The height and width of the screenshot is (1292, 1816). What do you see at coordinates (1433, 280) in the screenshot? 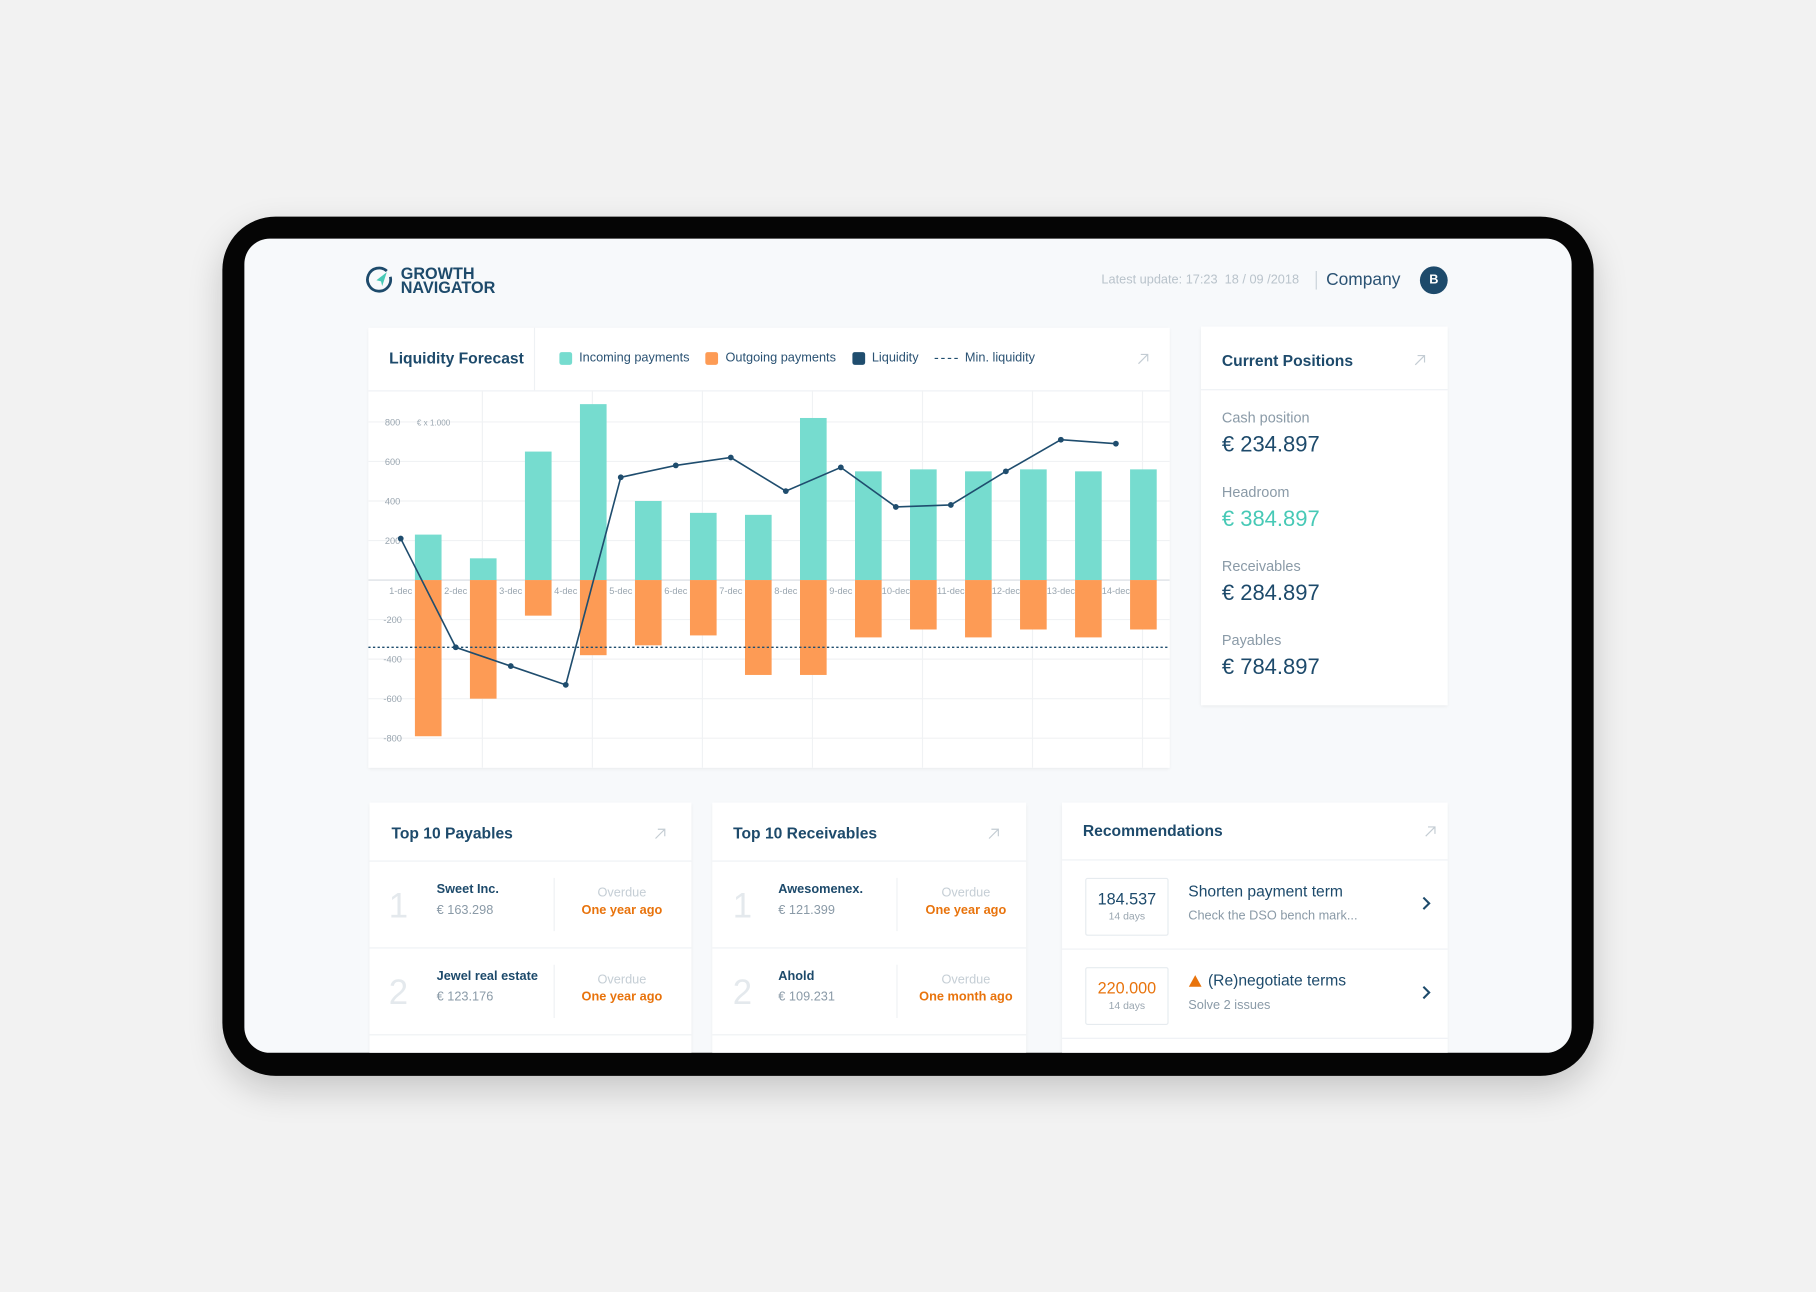
I see `avatar: B` at bounding box center [1433, 280].